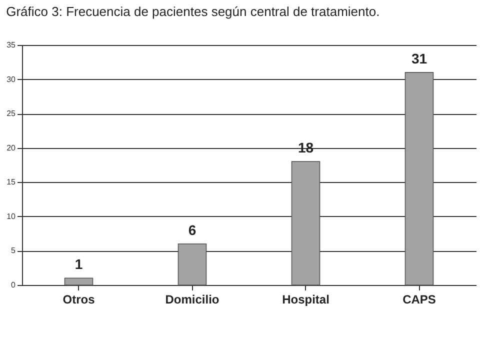 This screenshot has height=343, width=498. Describe the element at coordinates (419, 58) in the screenshot. I see `data-label: 31` at that location.